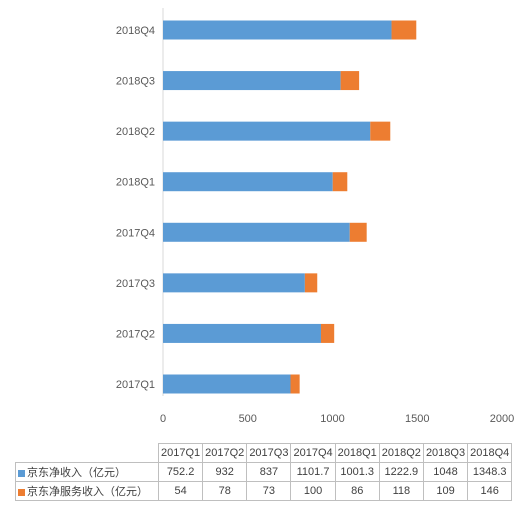 Image resolution: width=531 pixels, height=509 pixels. Describe the element at coordinates (313, 491) in the screenshot. I see `table-cell: 100` at that location.